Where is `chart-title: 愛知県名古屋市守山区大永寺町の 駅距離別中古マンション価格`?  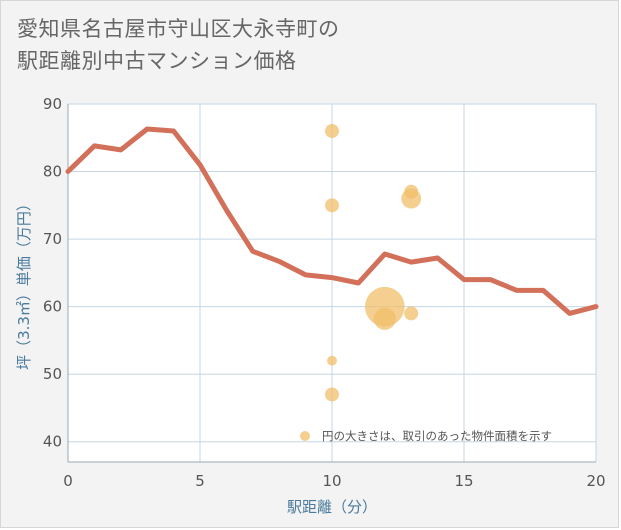
chart-title: 愛知県名古屋市守山区大永寺町の 駅距離別中古マンション価格 is located at coordinates (307, 45).